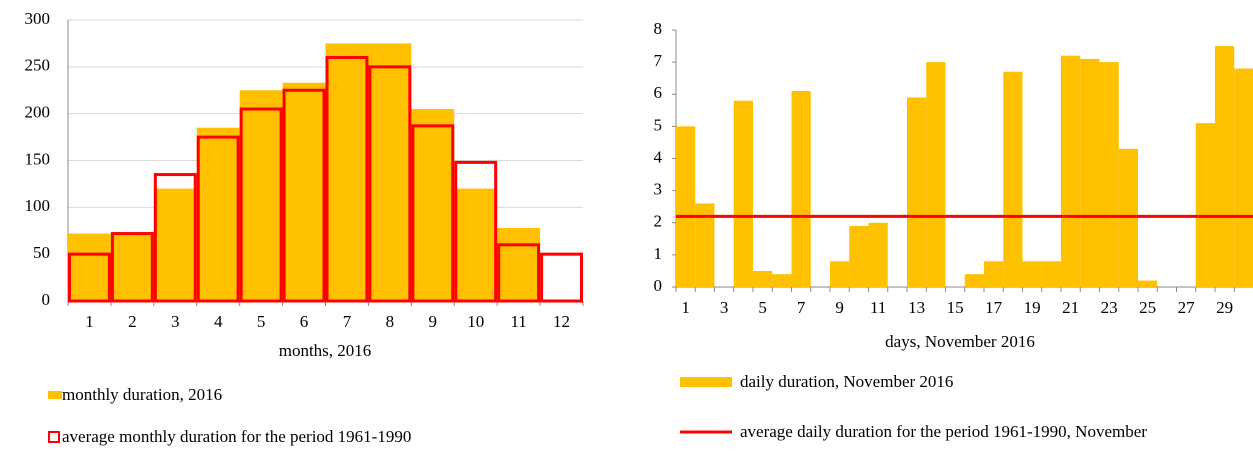  What do you see at coordinates (38, 112) in the screenshot?
I see `y-tick-label: 200` at bounding box center [38, 112].